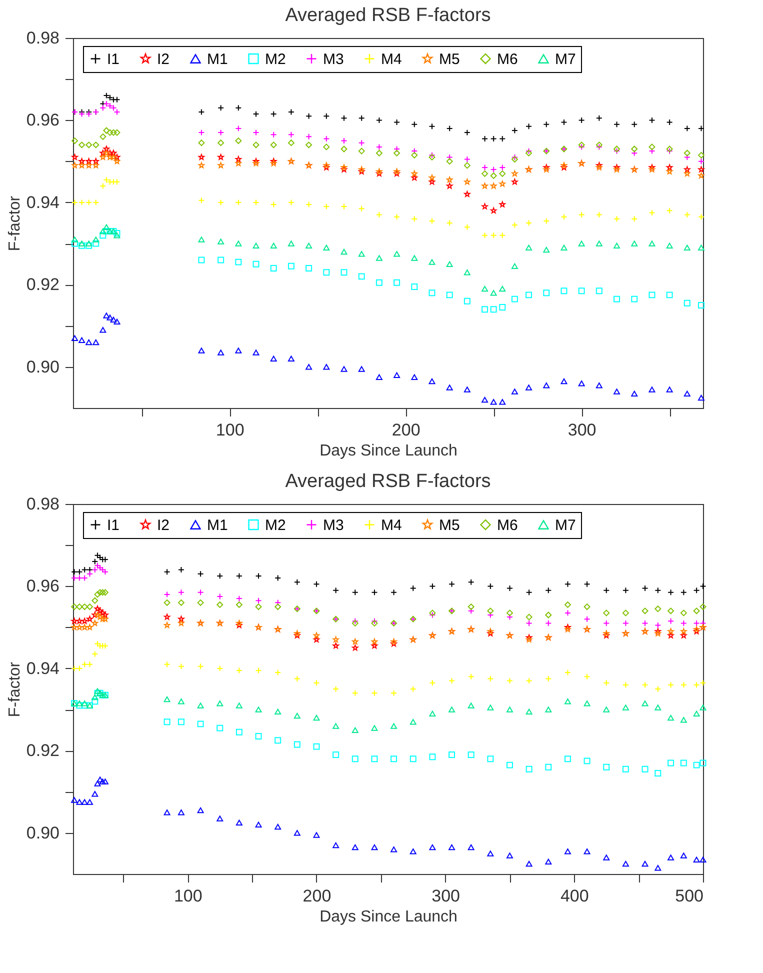 The width and height of the screenshot is (763, 973). I want to click on x-tick-label: 500, so click(689, 896).